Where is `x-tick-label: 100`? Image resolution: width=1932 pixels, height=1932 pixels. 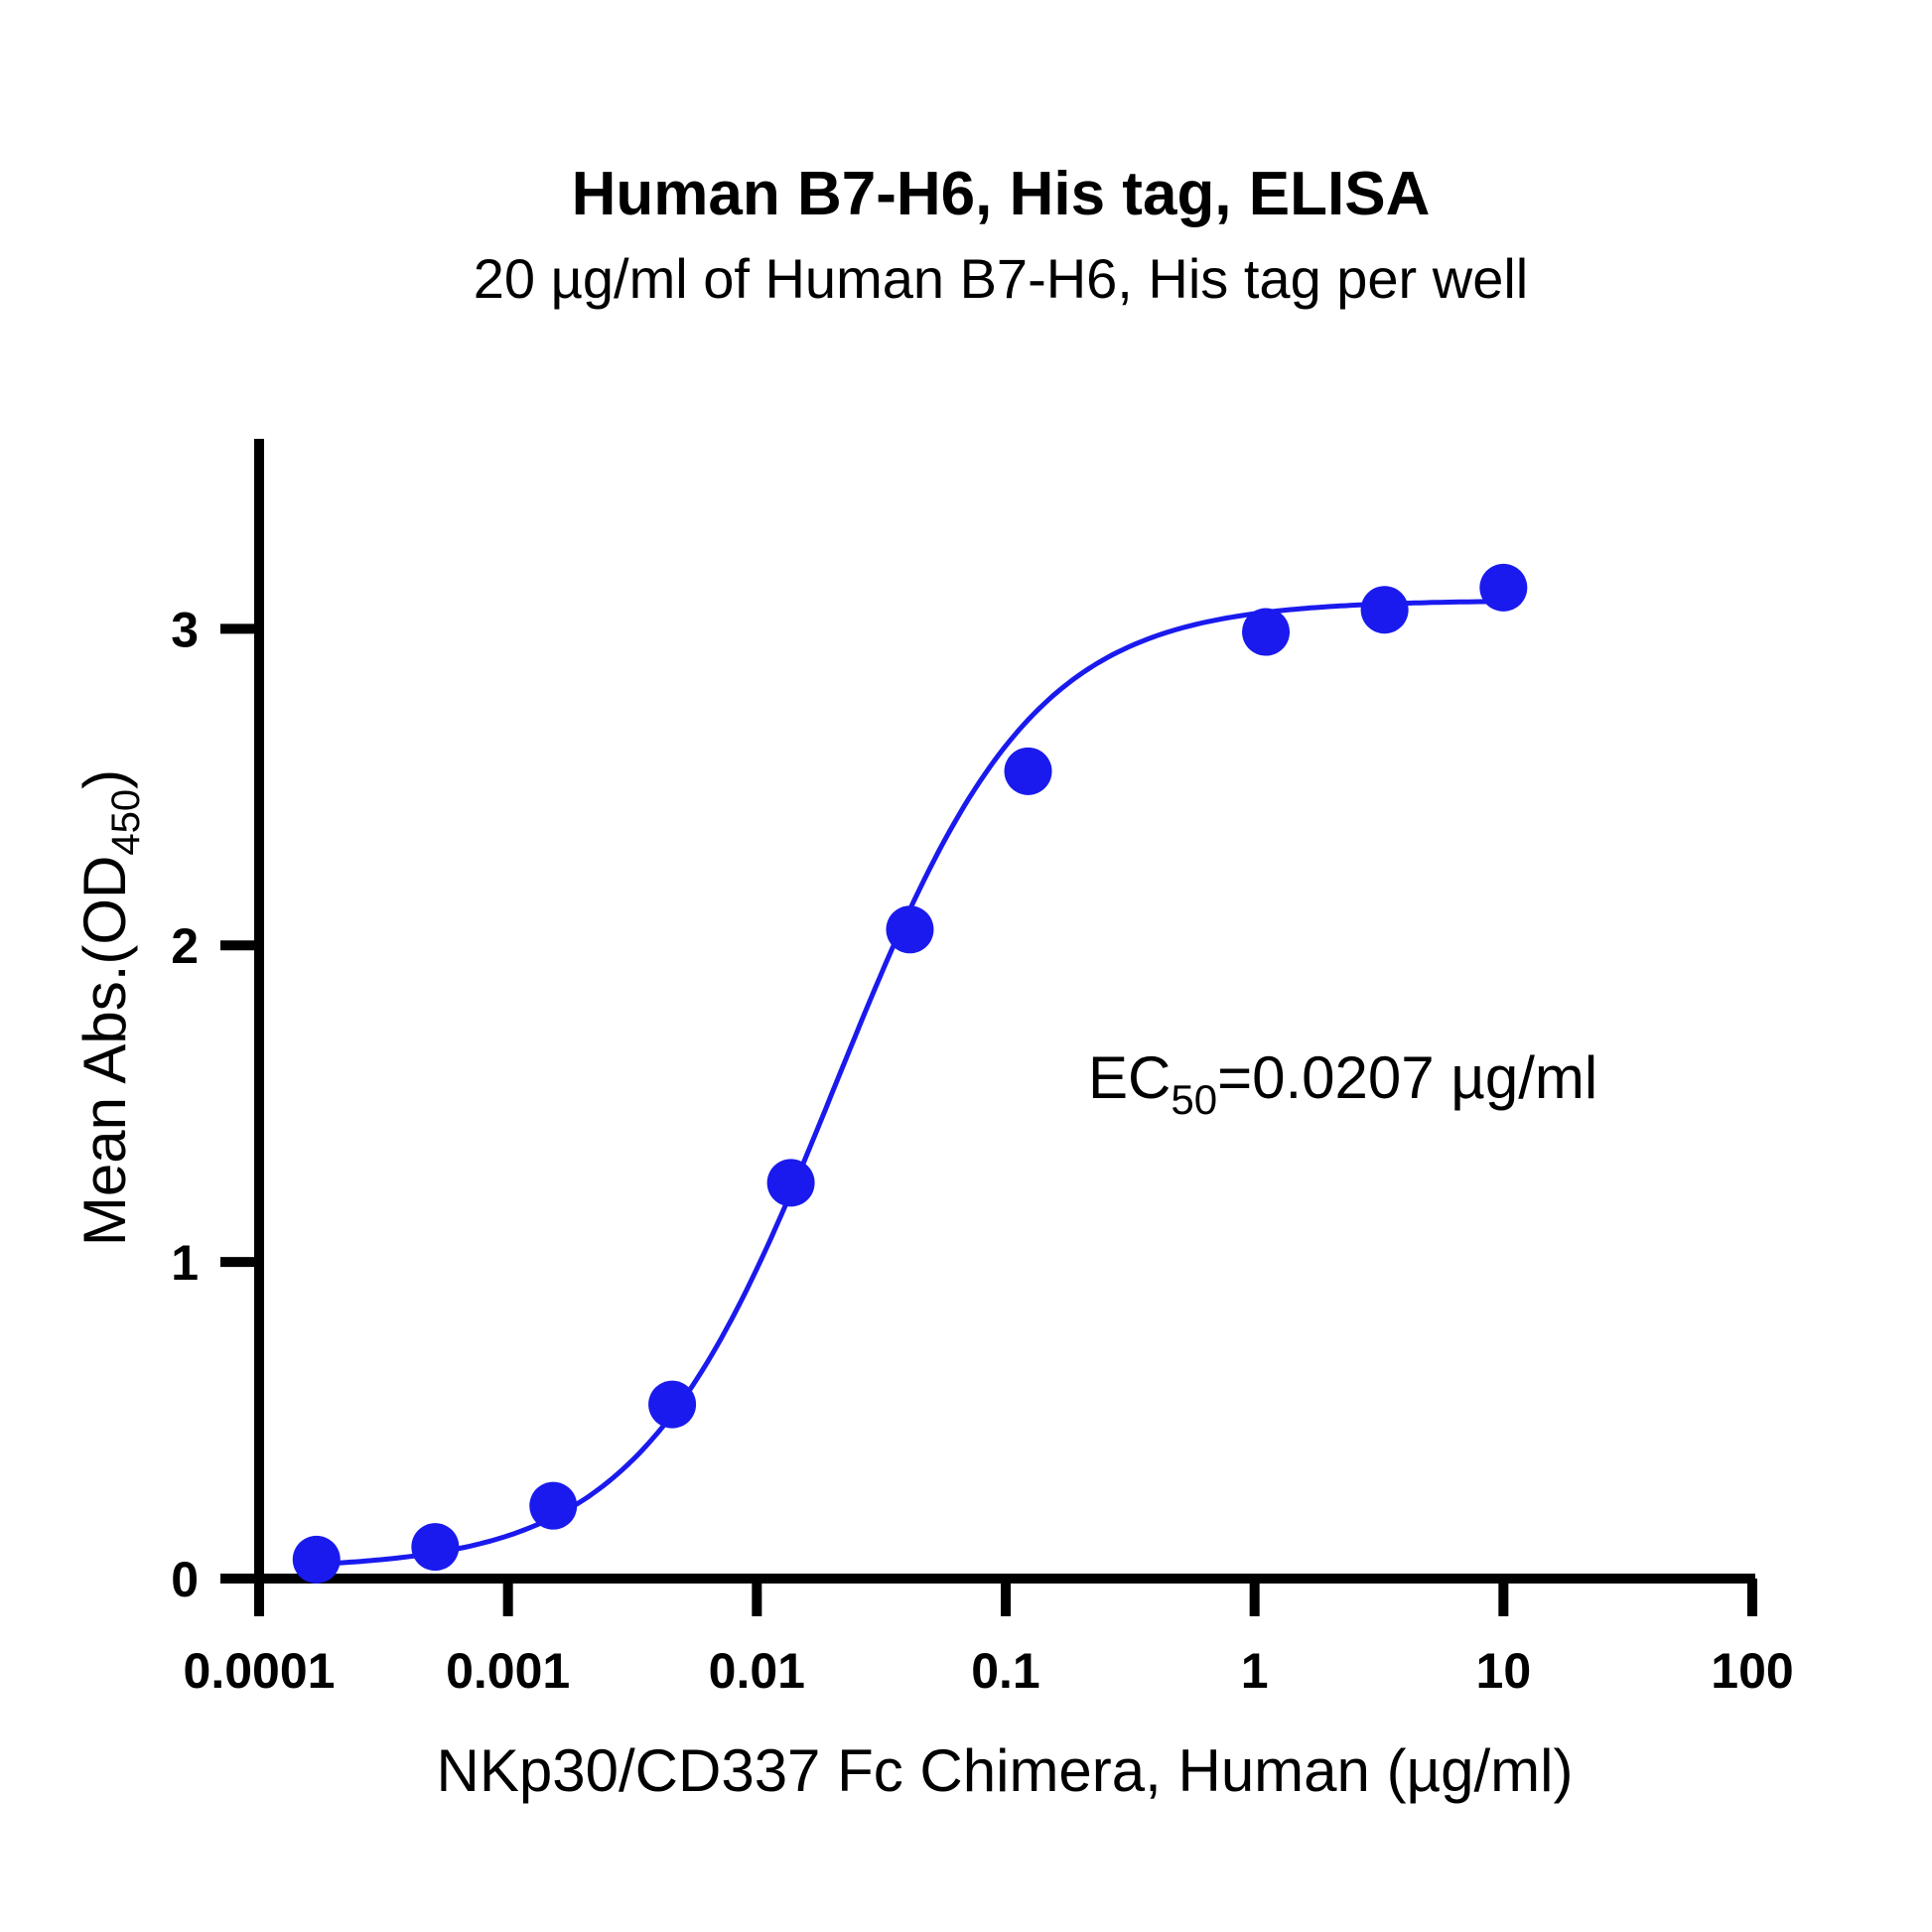
x-tick-label: 100 is located at coordinates (1752, 1671).